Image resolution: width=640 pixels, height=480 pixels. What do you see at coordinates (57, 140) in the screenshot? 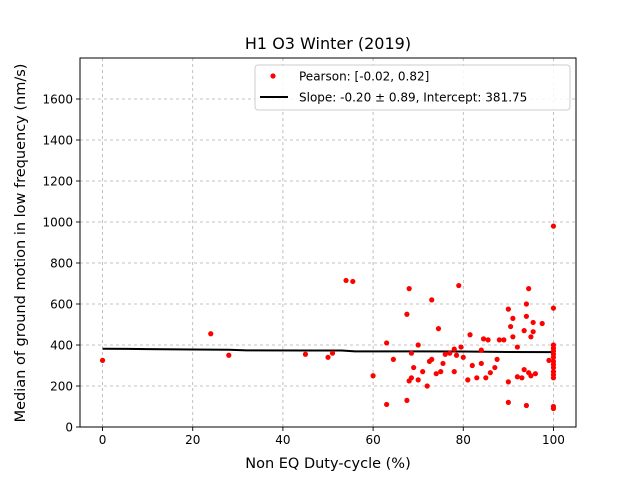
I see `y-tick-label: 1400` at bounding box center [57, 140].